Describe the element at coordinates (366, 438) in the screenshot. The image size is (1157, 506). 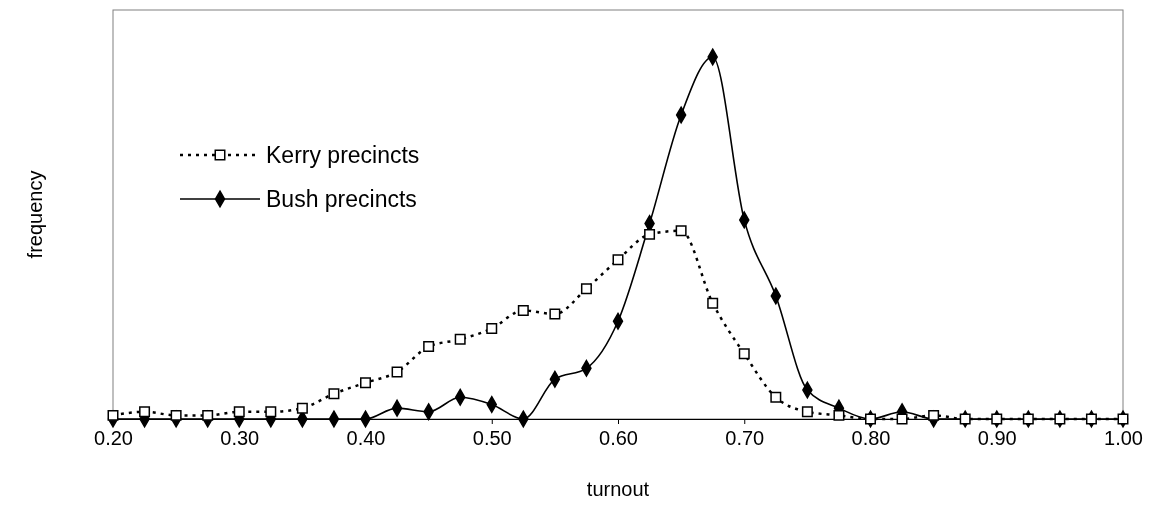
I see `x-tick-label: 0.40` at that location.